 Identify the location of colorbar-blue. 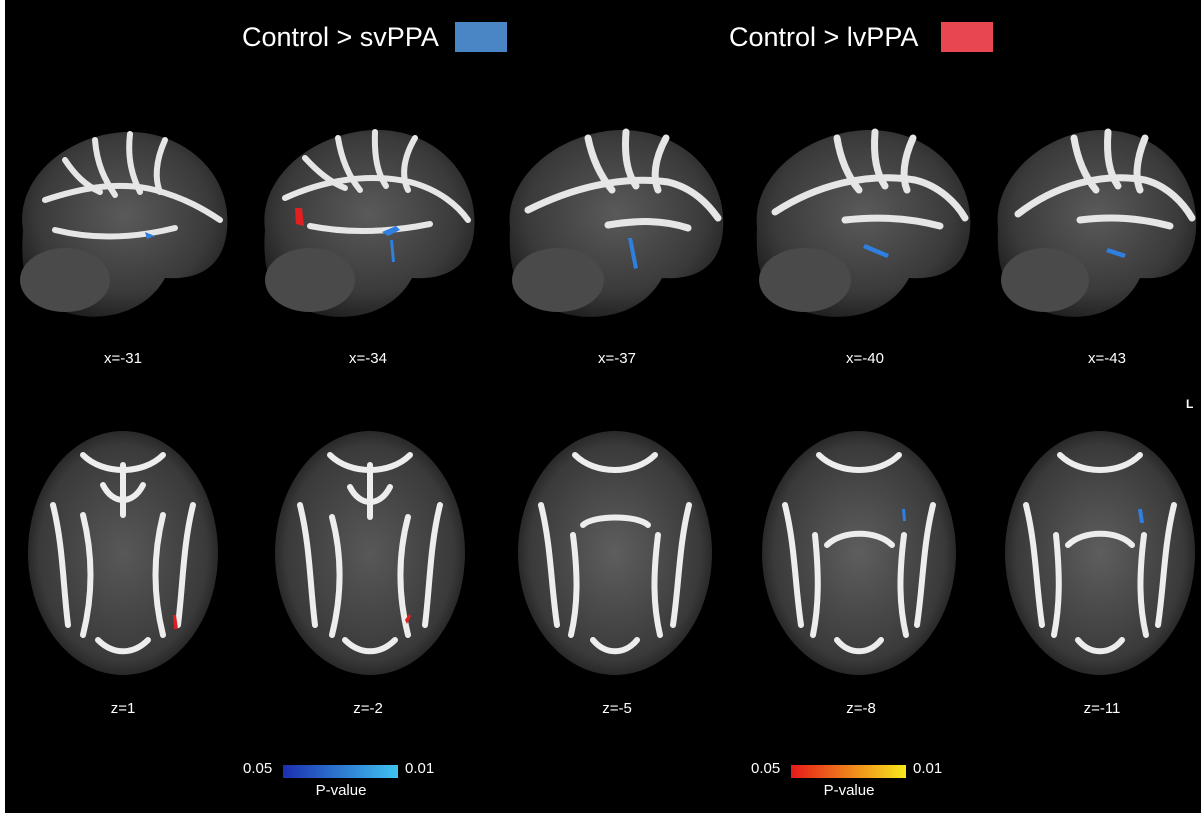
(340, 771).